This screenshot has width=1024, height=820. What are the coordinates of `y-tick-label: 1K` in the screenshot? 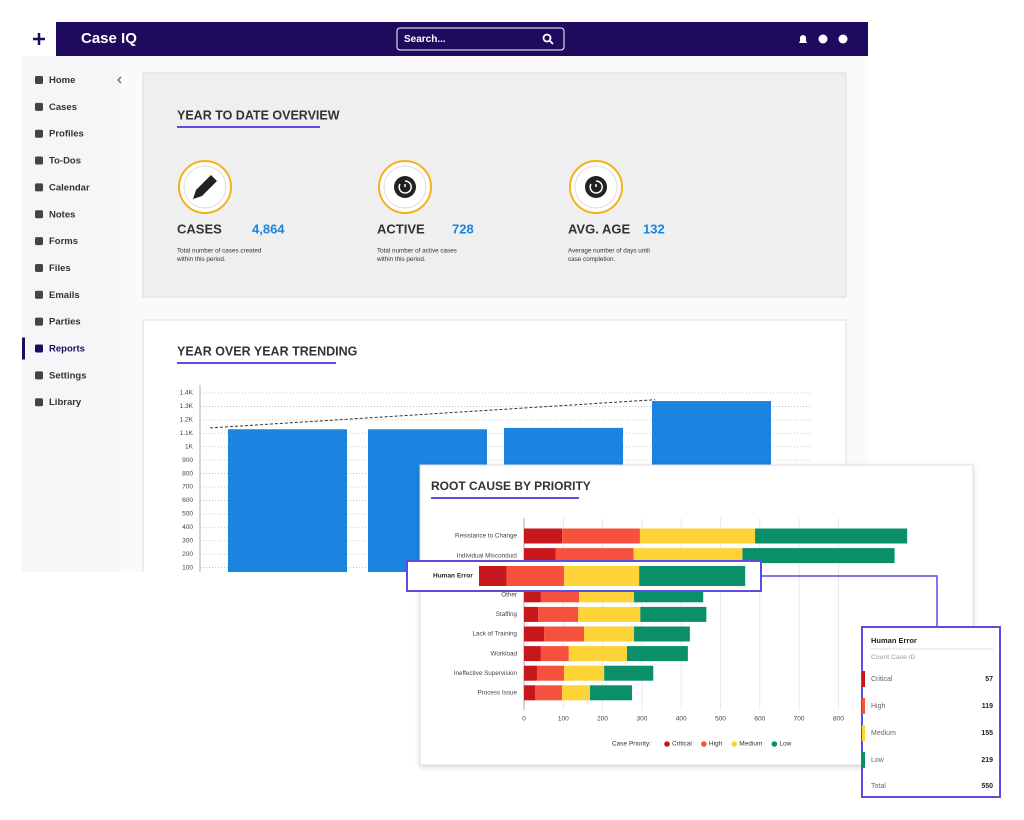 It's located at (189, 446).